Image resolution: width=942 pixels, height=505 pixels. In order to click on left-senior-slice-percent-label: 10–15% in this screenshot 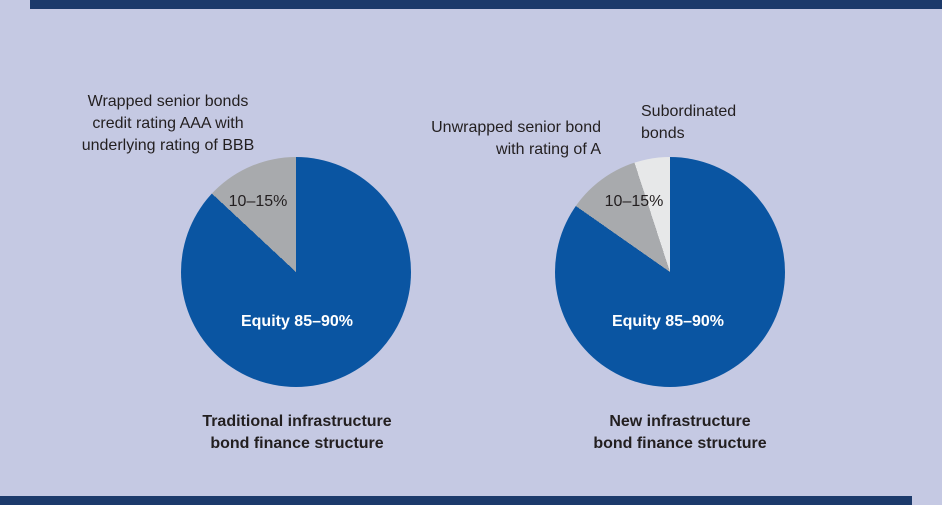, I will do `click(258, 201)`.